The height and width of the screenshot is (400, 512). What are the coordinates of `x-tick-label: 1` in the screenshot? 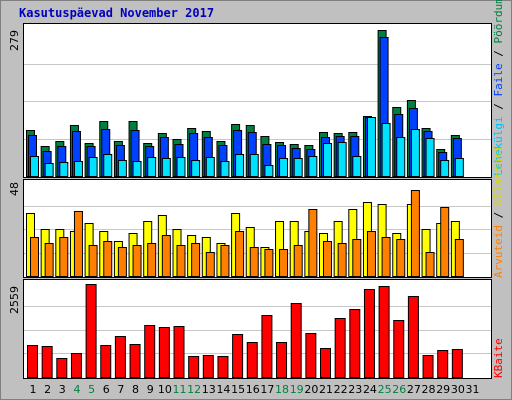 It's located at (33, 389).